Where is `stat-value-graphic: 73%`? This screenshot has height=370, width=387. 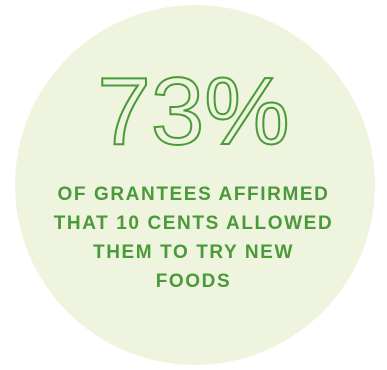
stat-value-graphic: 73% is located at coordinates (193, 110).